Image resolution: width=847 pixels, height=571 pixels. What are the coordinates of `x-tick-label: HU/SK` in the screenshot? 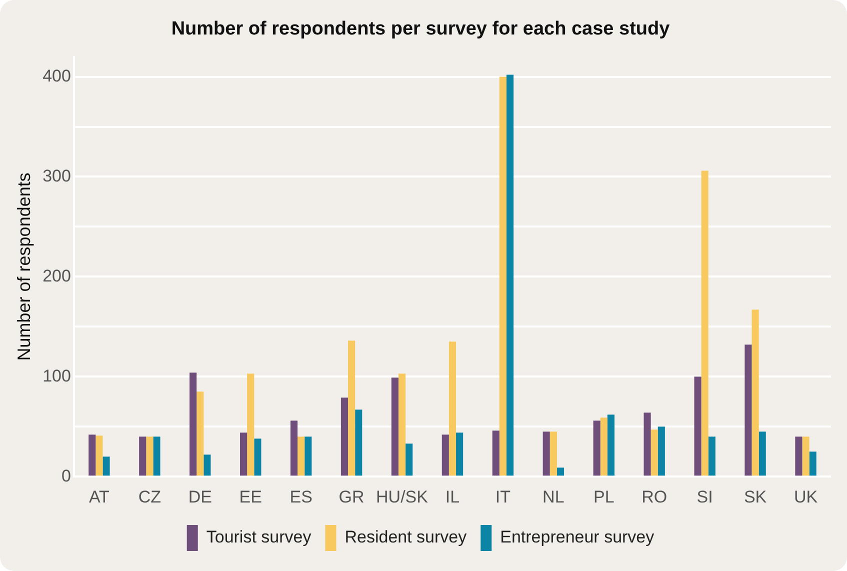 It's located at (402, 496).